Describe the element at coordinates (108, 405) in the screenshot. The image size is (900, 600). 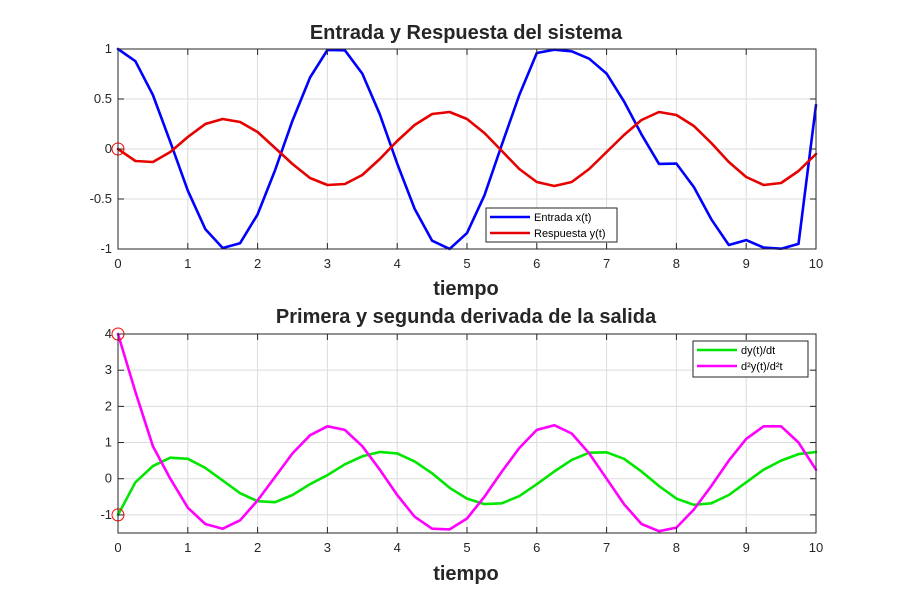
I see `bottom-ytick-label: 2` at that location.